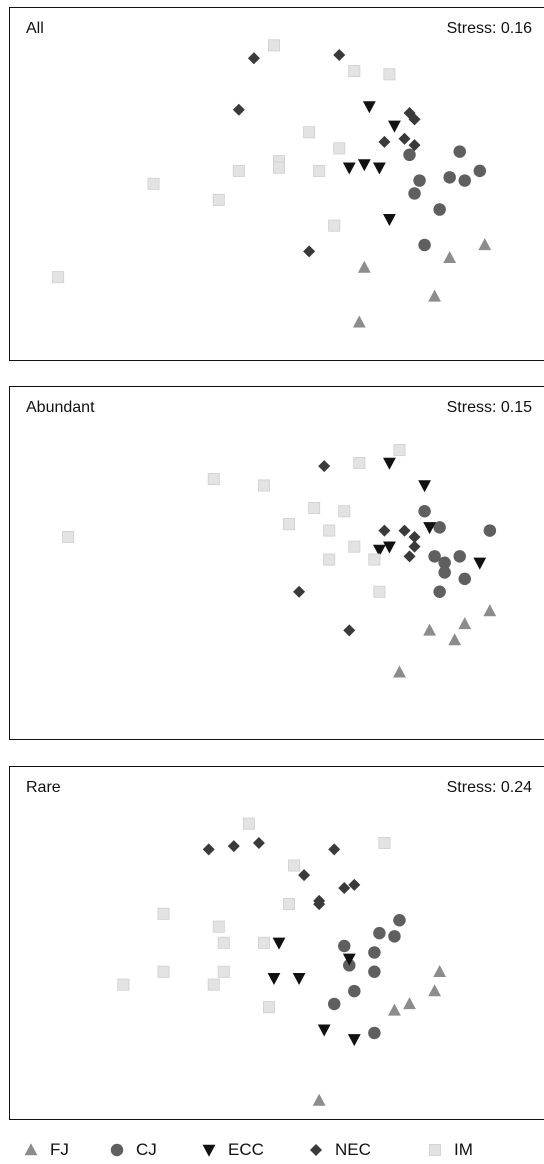 This screenshot has height=1164, width=544. Describe the element at coordinates (246, 1149) in the screenshot. I see `legend-label: ECC` at that location.